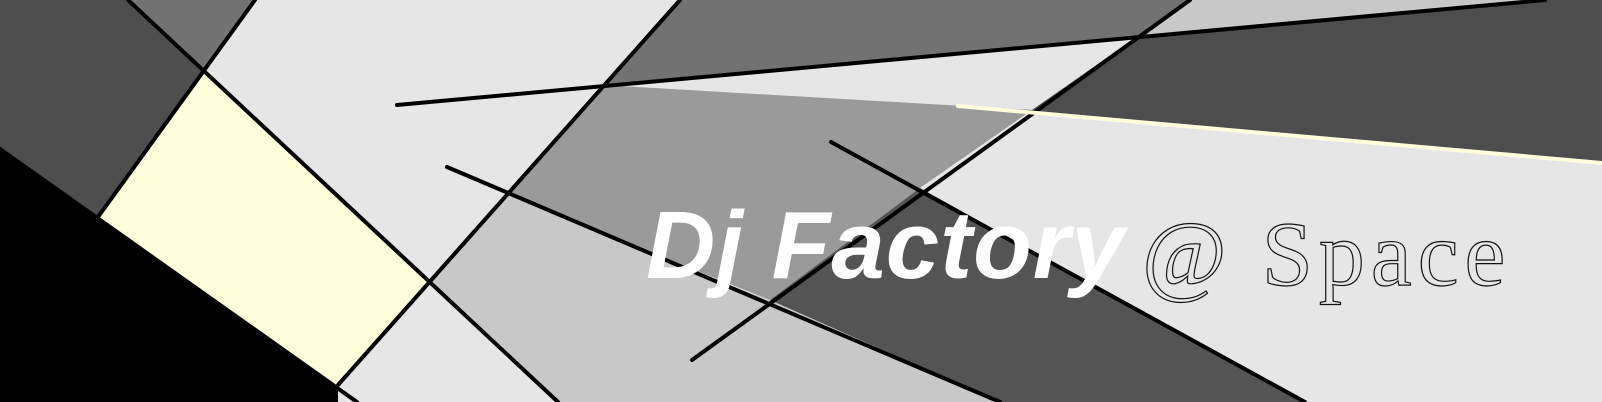  I want to click on line-pale-yellow, so click(1279, 134).